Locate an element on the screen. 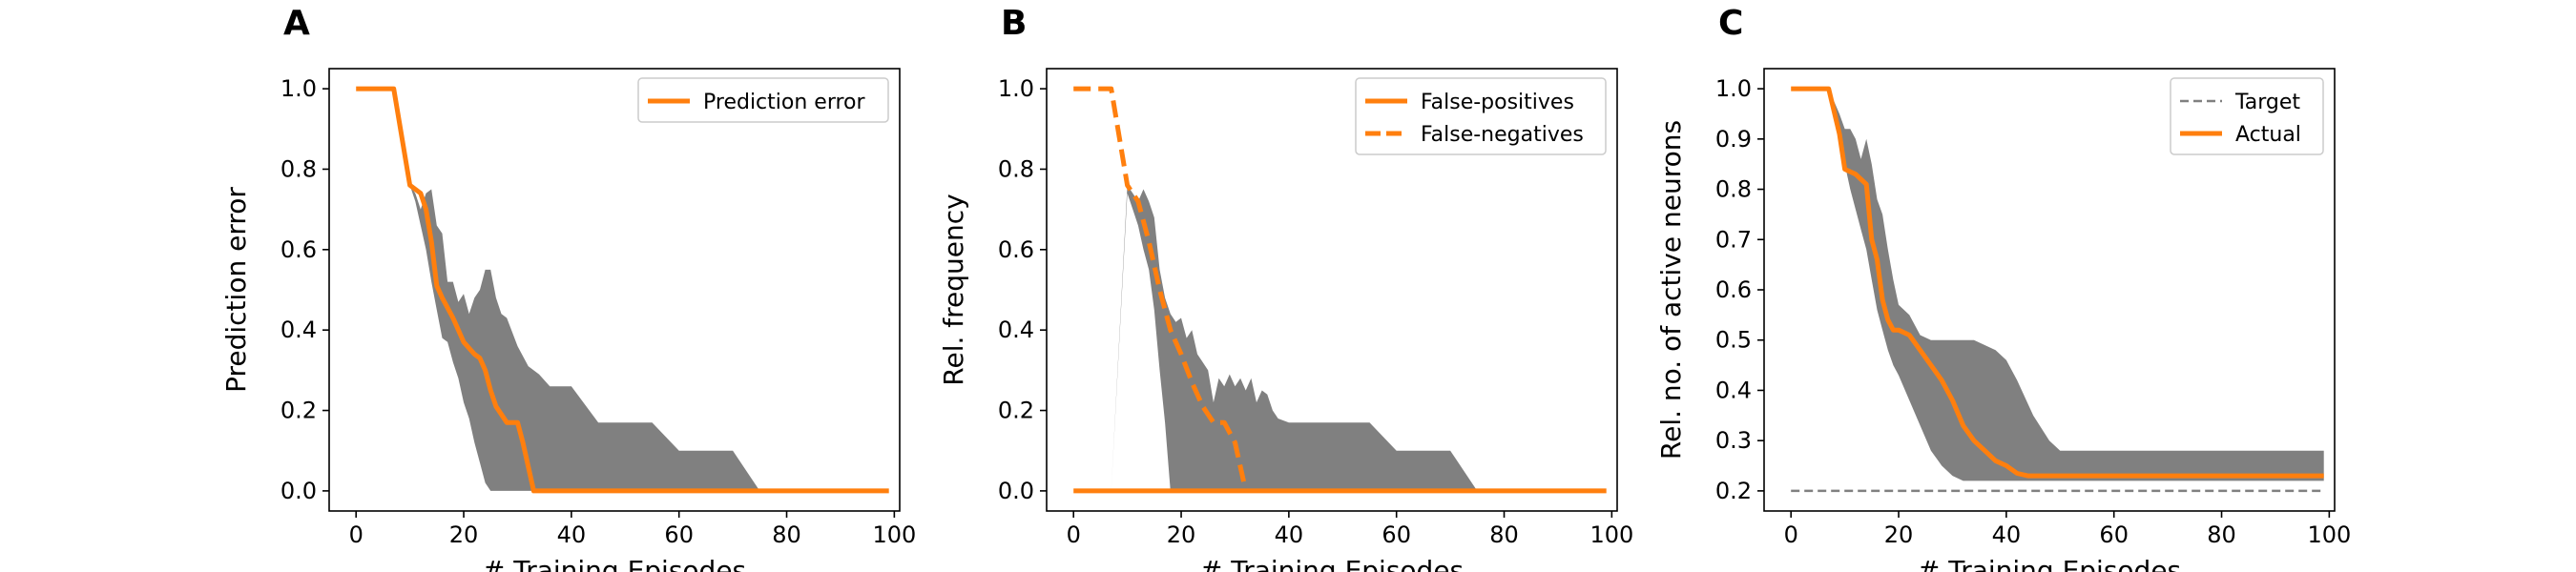 The image size is (2576, 572). legend-label: Actual is located at coordinates (2268, 135).